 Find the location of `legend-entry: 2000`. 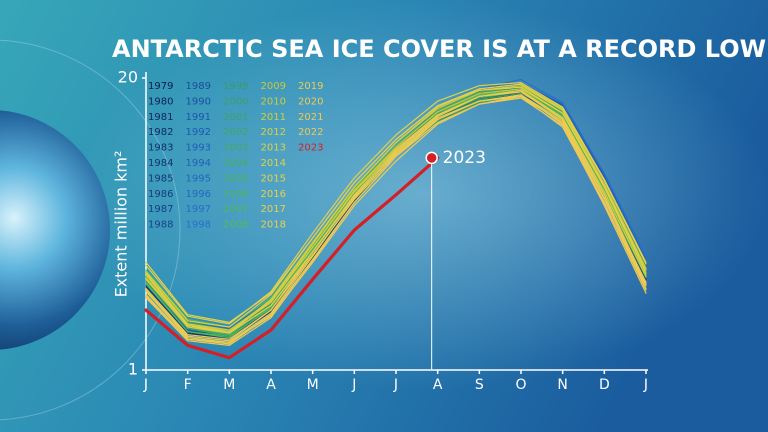

legend-entry: 2000 is located at coordinates (235, 101).